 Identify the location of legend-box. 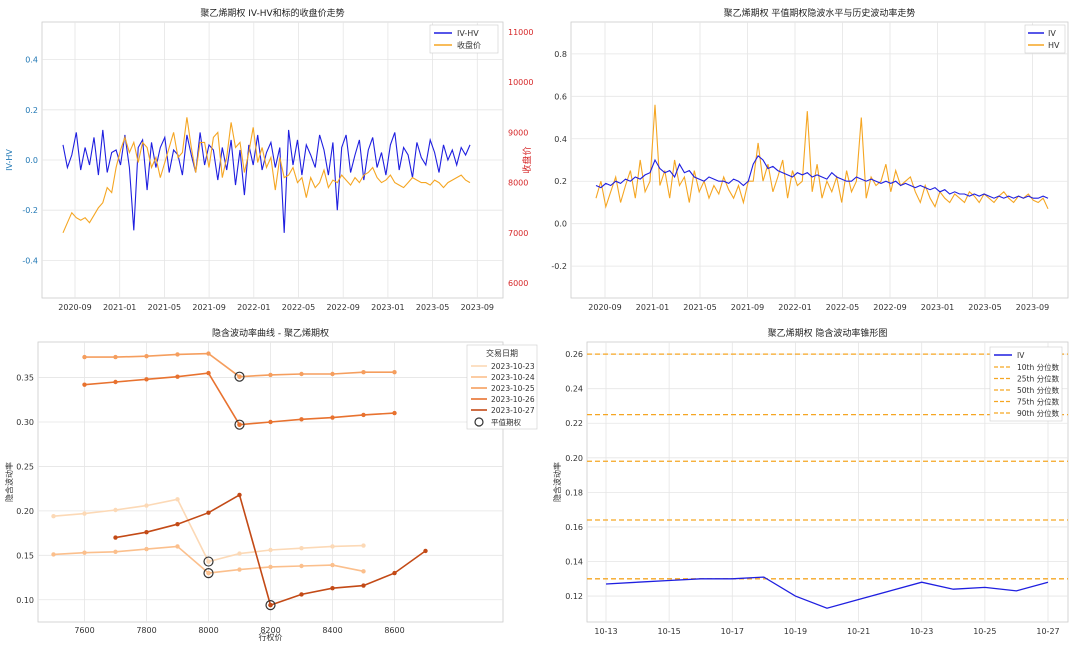
(1045, 39).